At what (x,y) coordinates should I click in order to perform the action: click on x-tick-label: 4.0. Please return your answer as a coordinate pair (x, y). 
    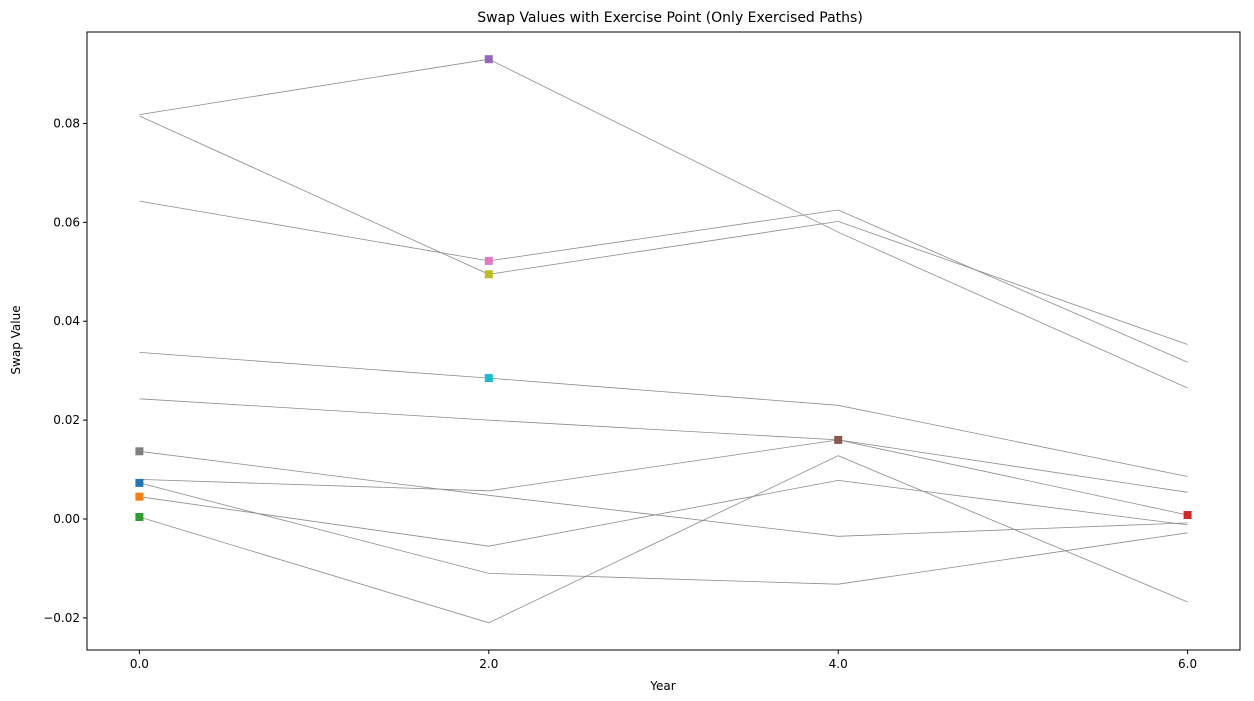
    Looking at the image, I should click on (838, 664).